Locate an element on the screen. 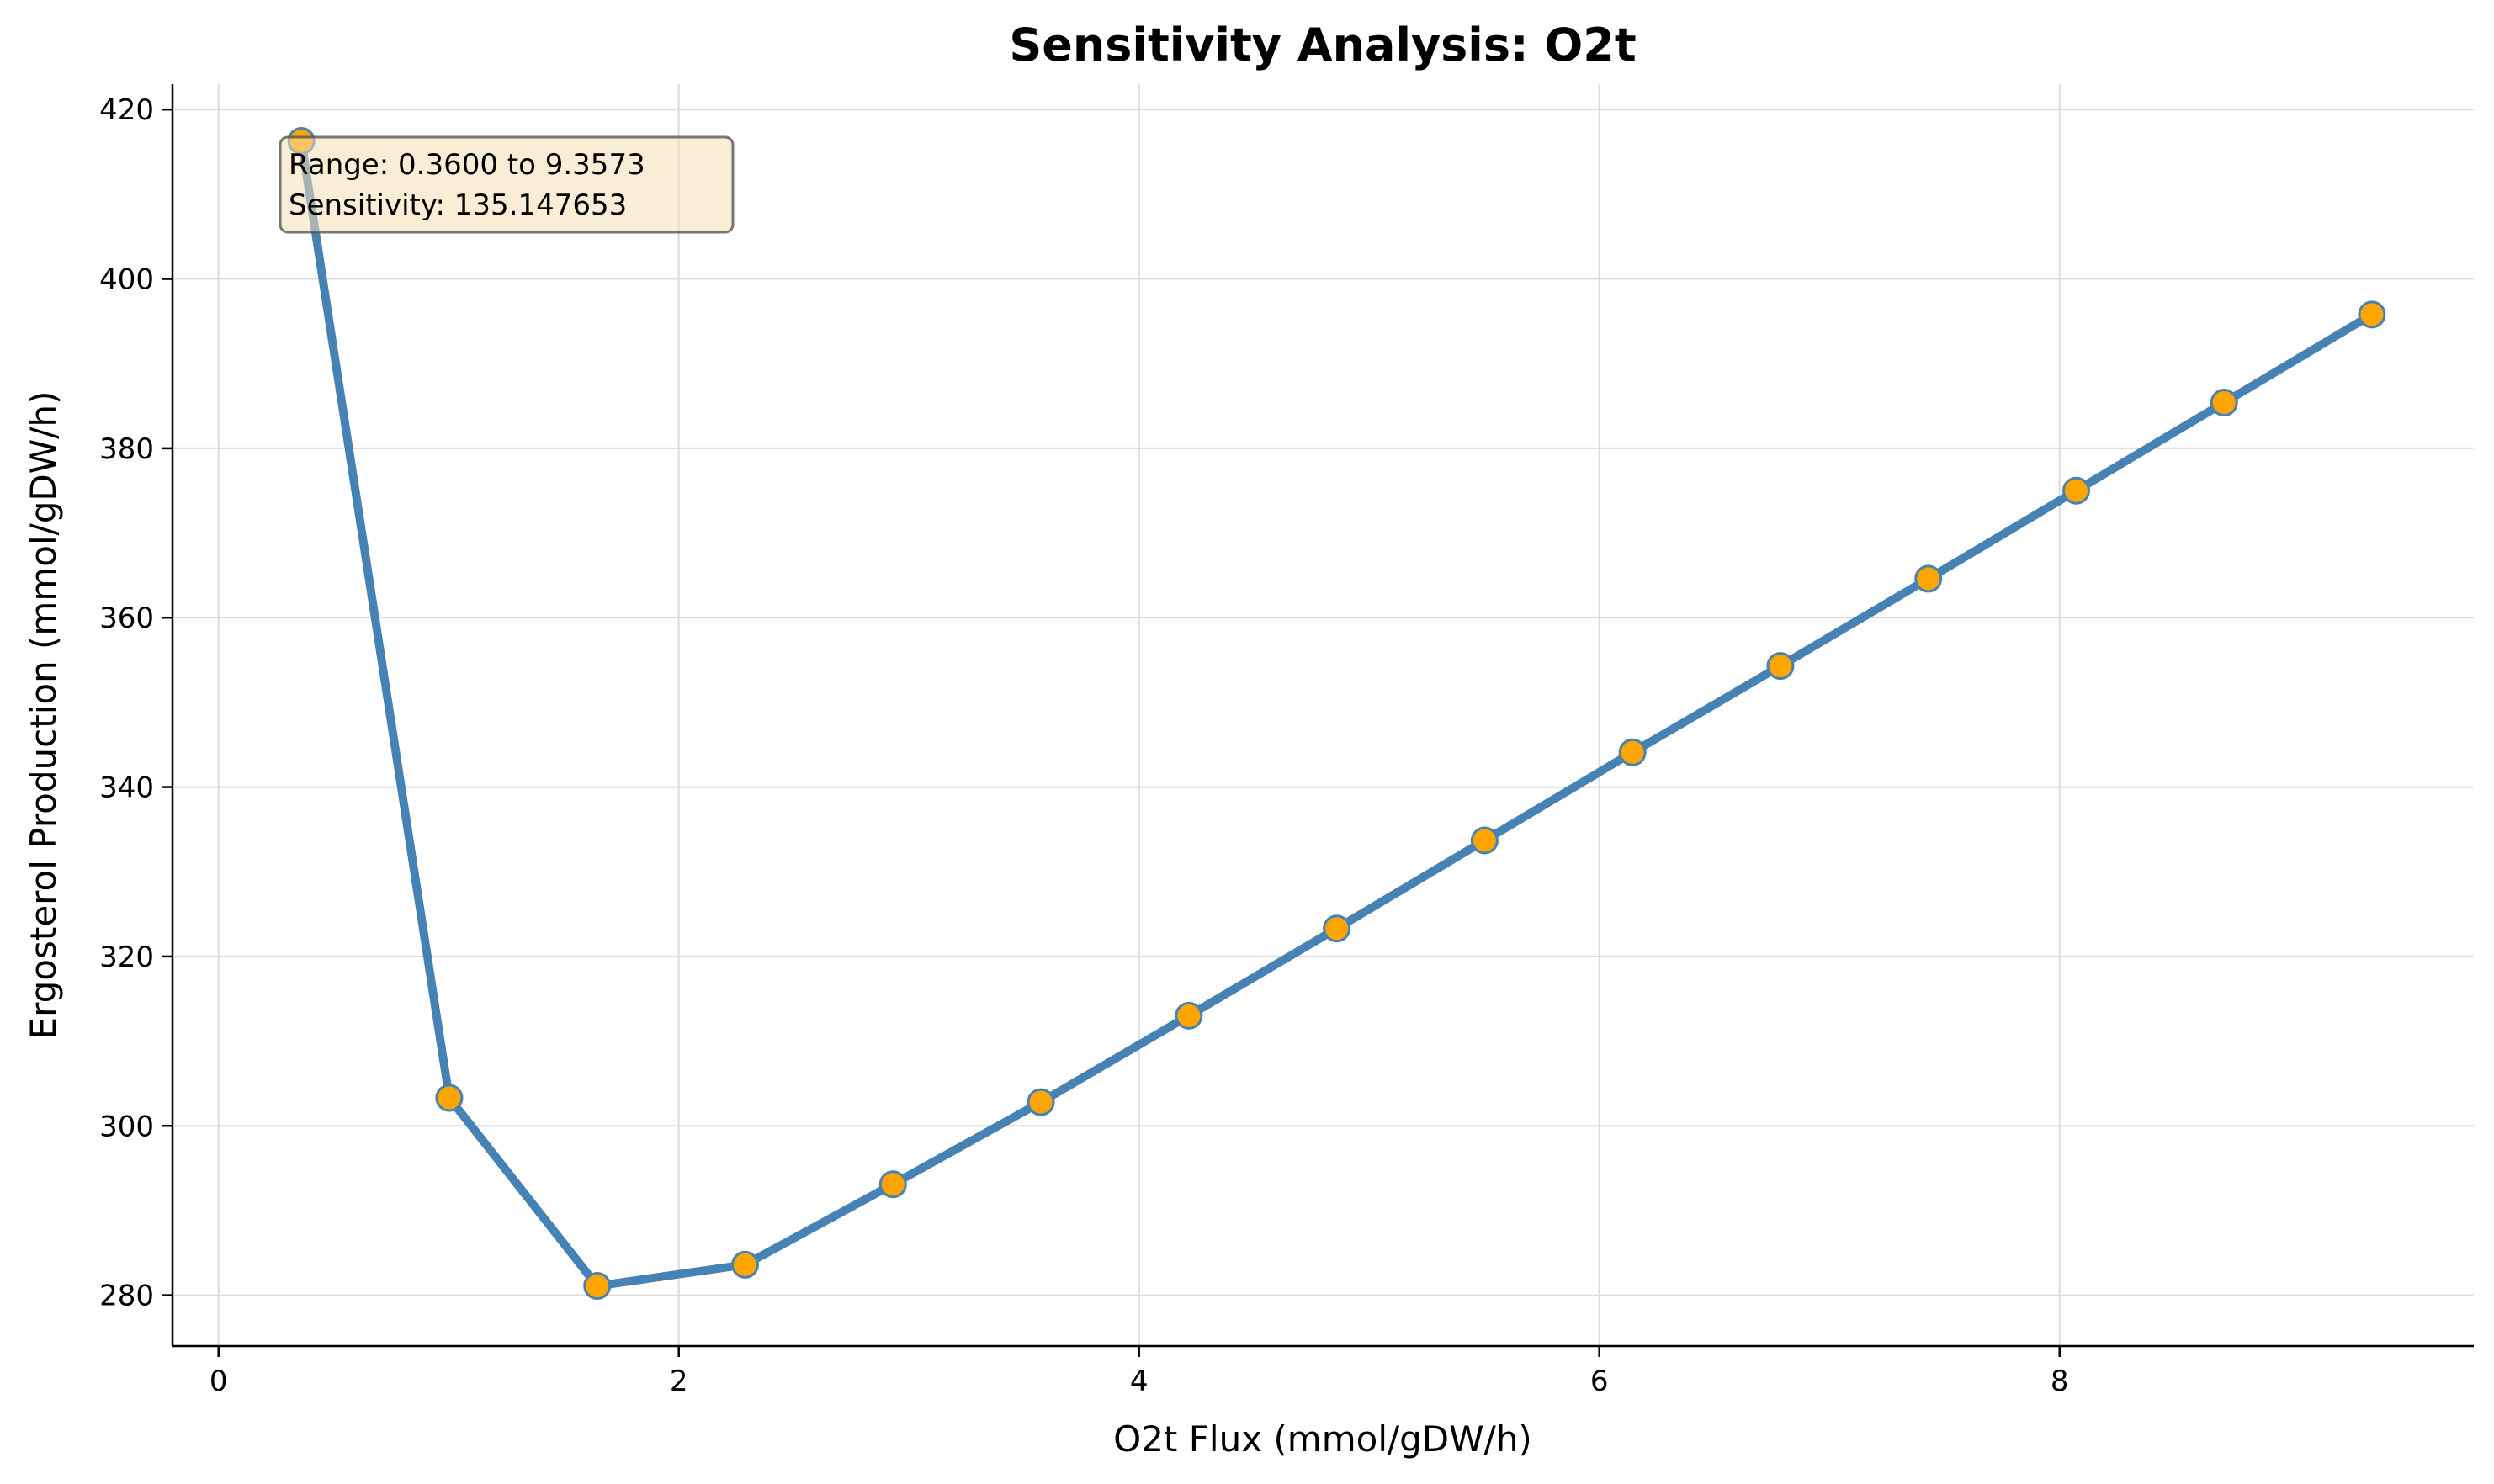  chart-title: Sensitivity Analysis: O2t is located at coordinates (1322, 45).